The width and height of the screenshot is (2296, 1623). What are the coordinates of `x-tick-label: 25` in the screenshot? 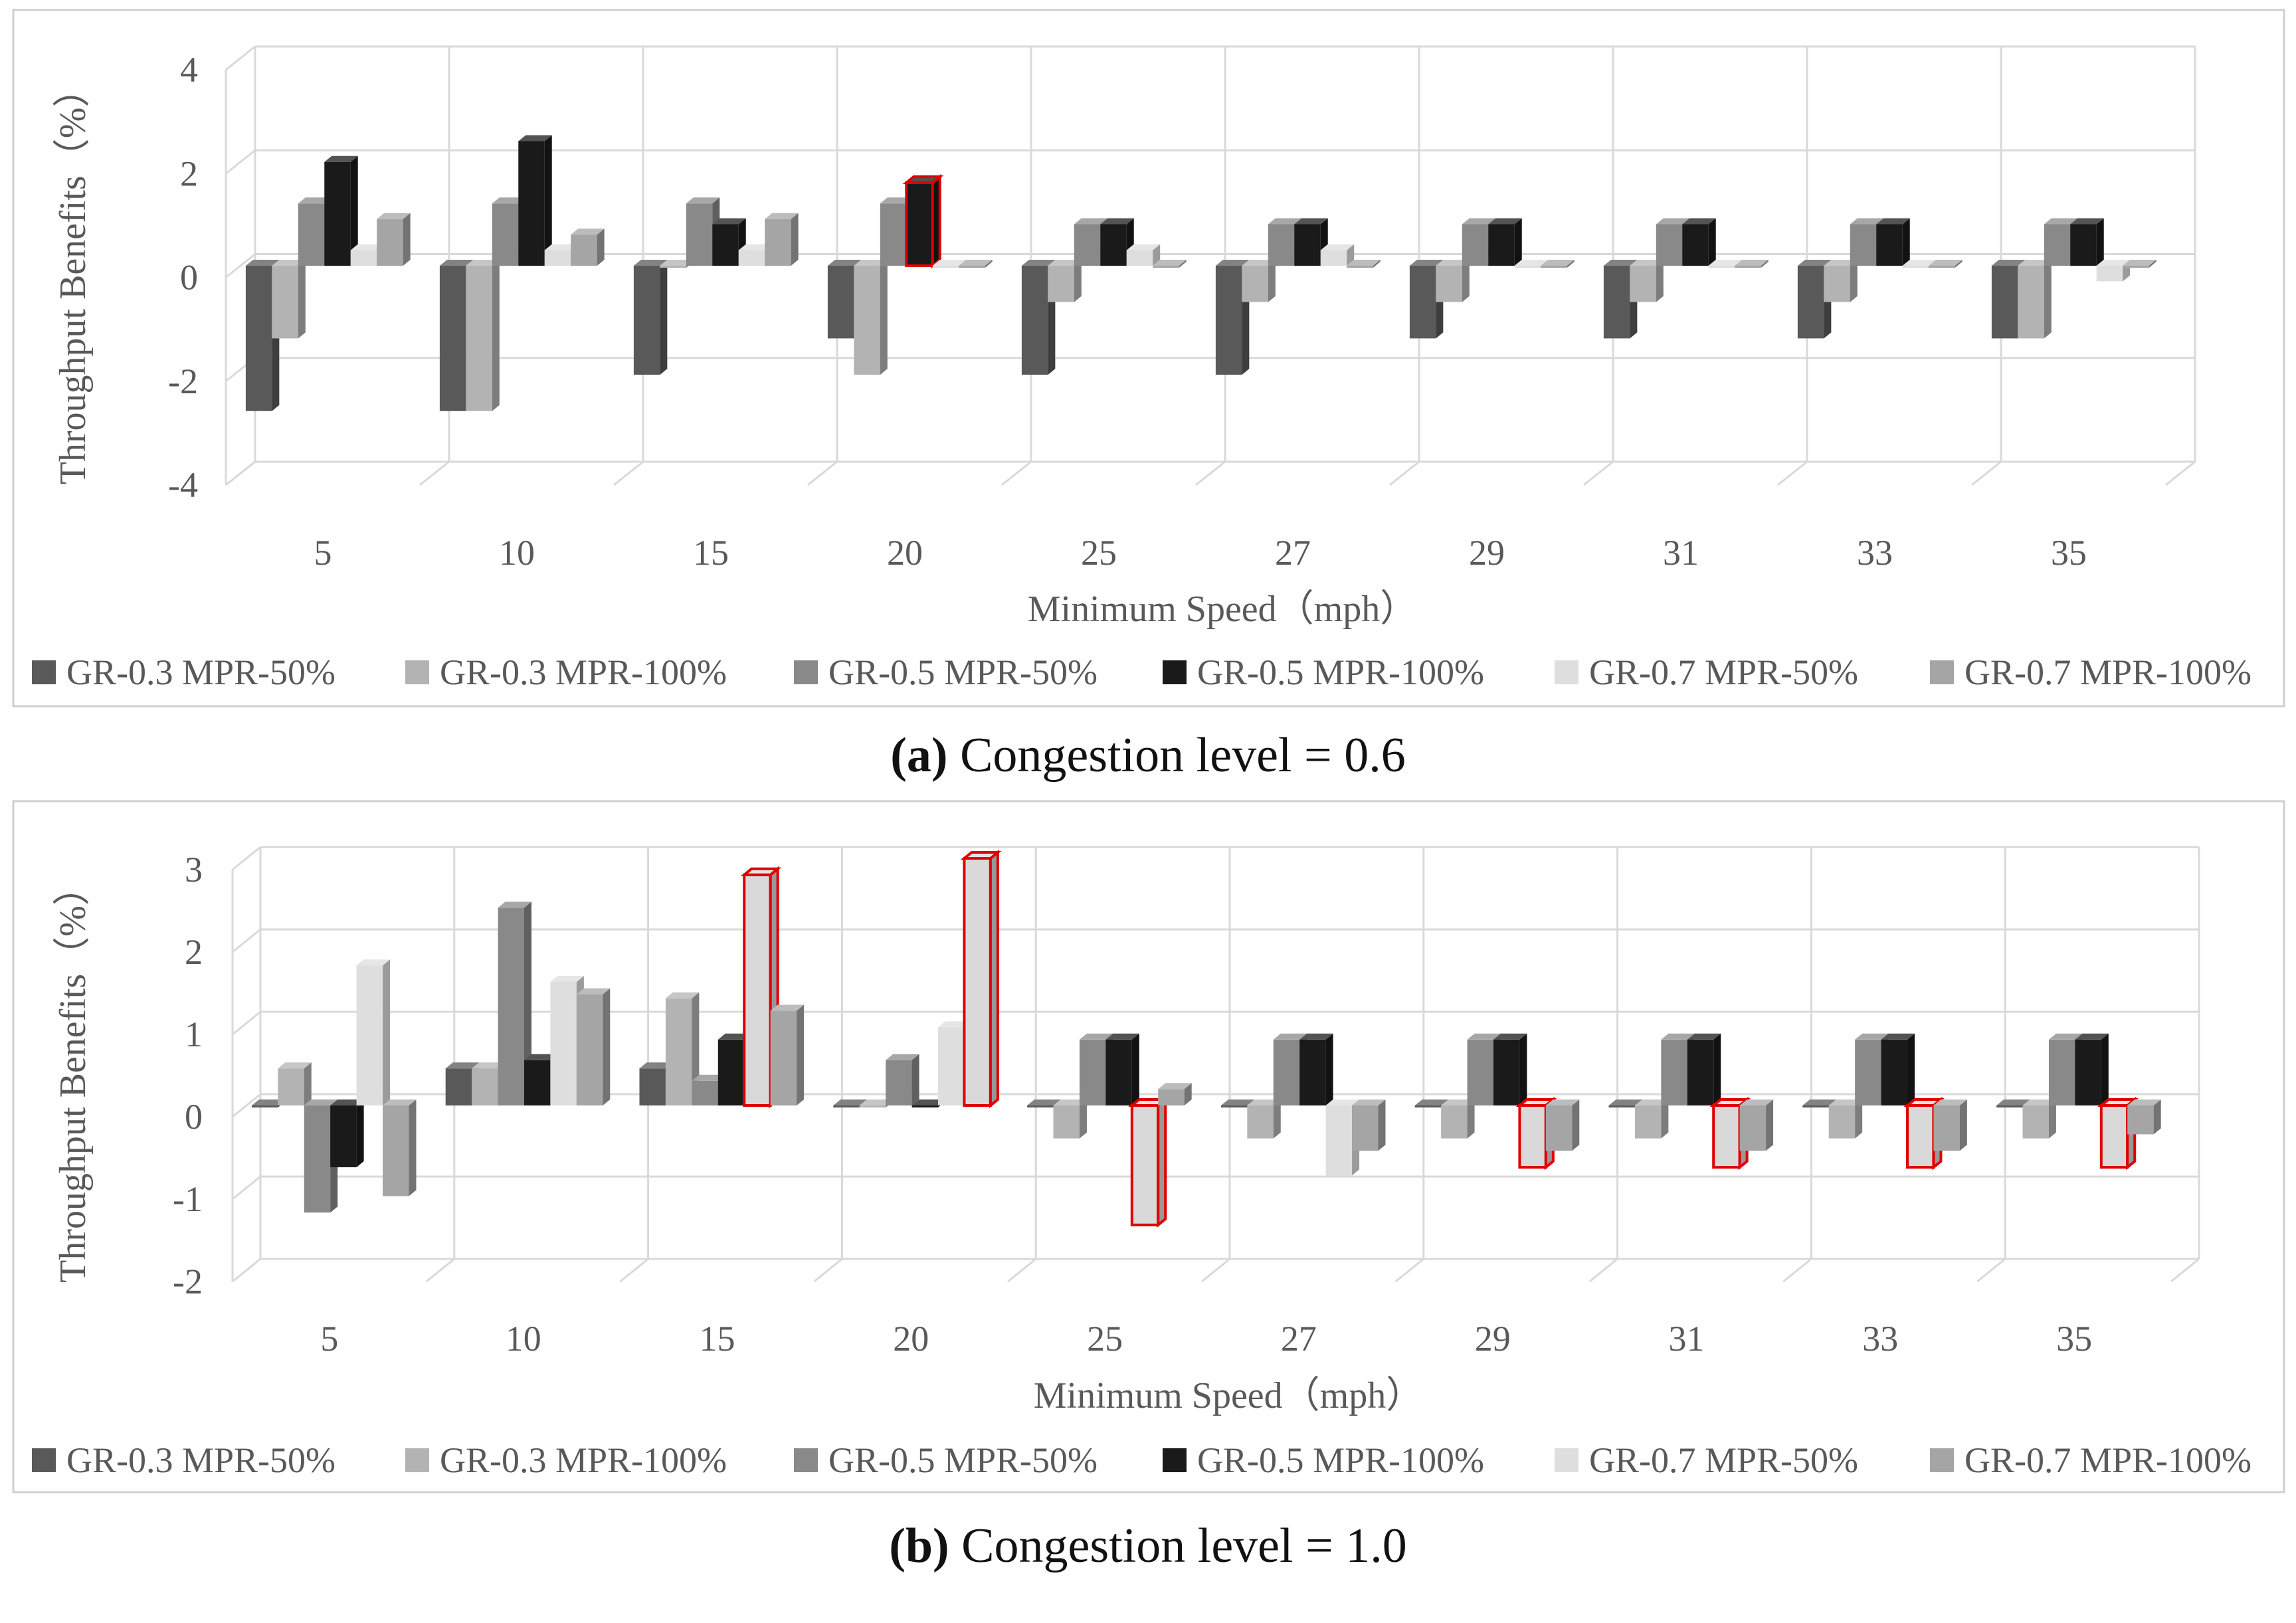 It's located at (1105, 1339).